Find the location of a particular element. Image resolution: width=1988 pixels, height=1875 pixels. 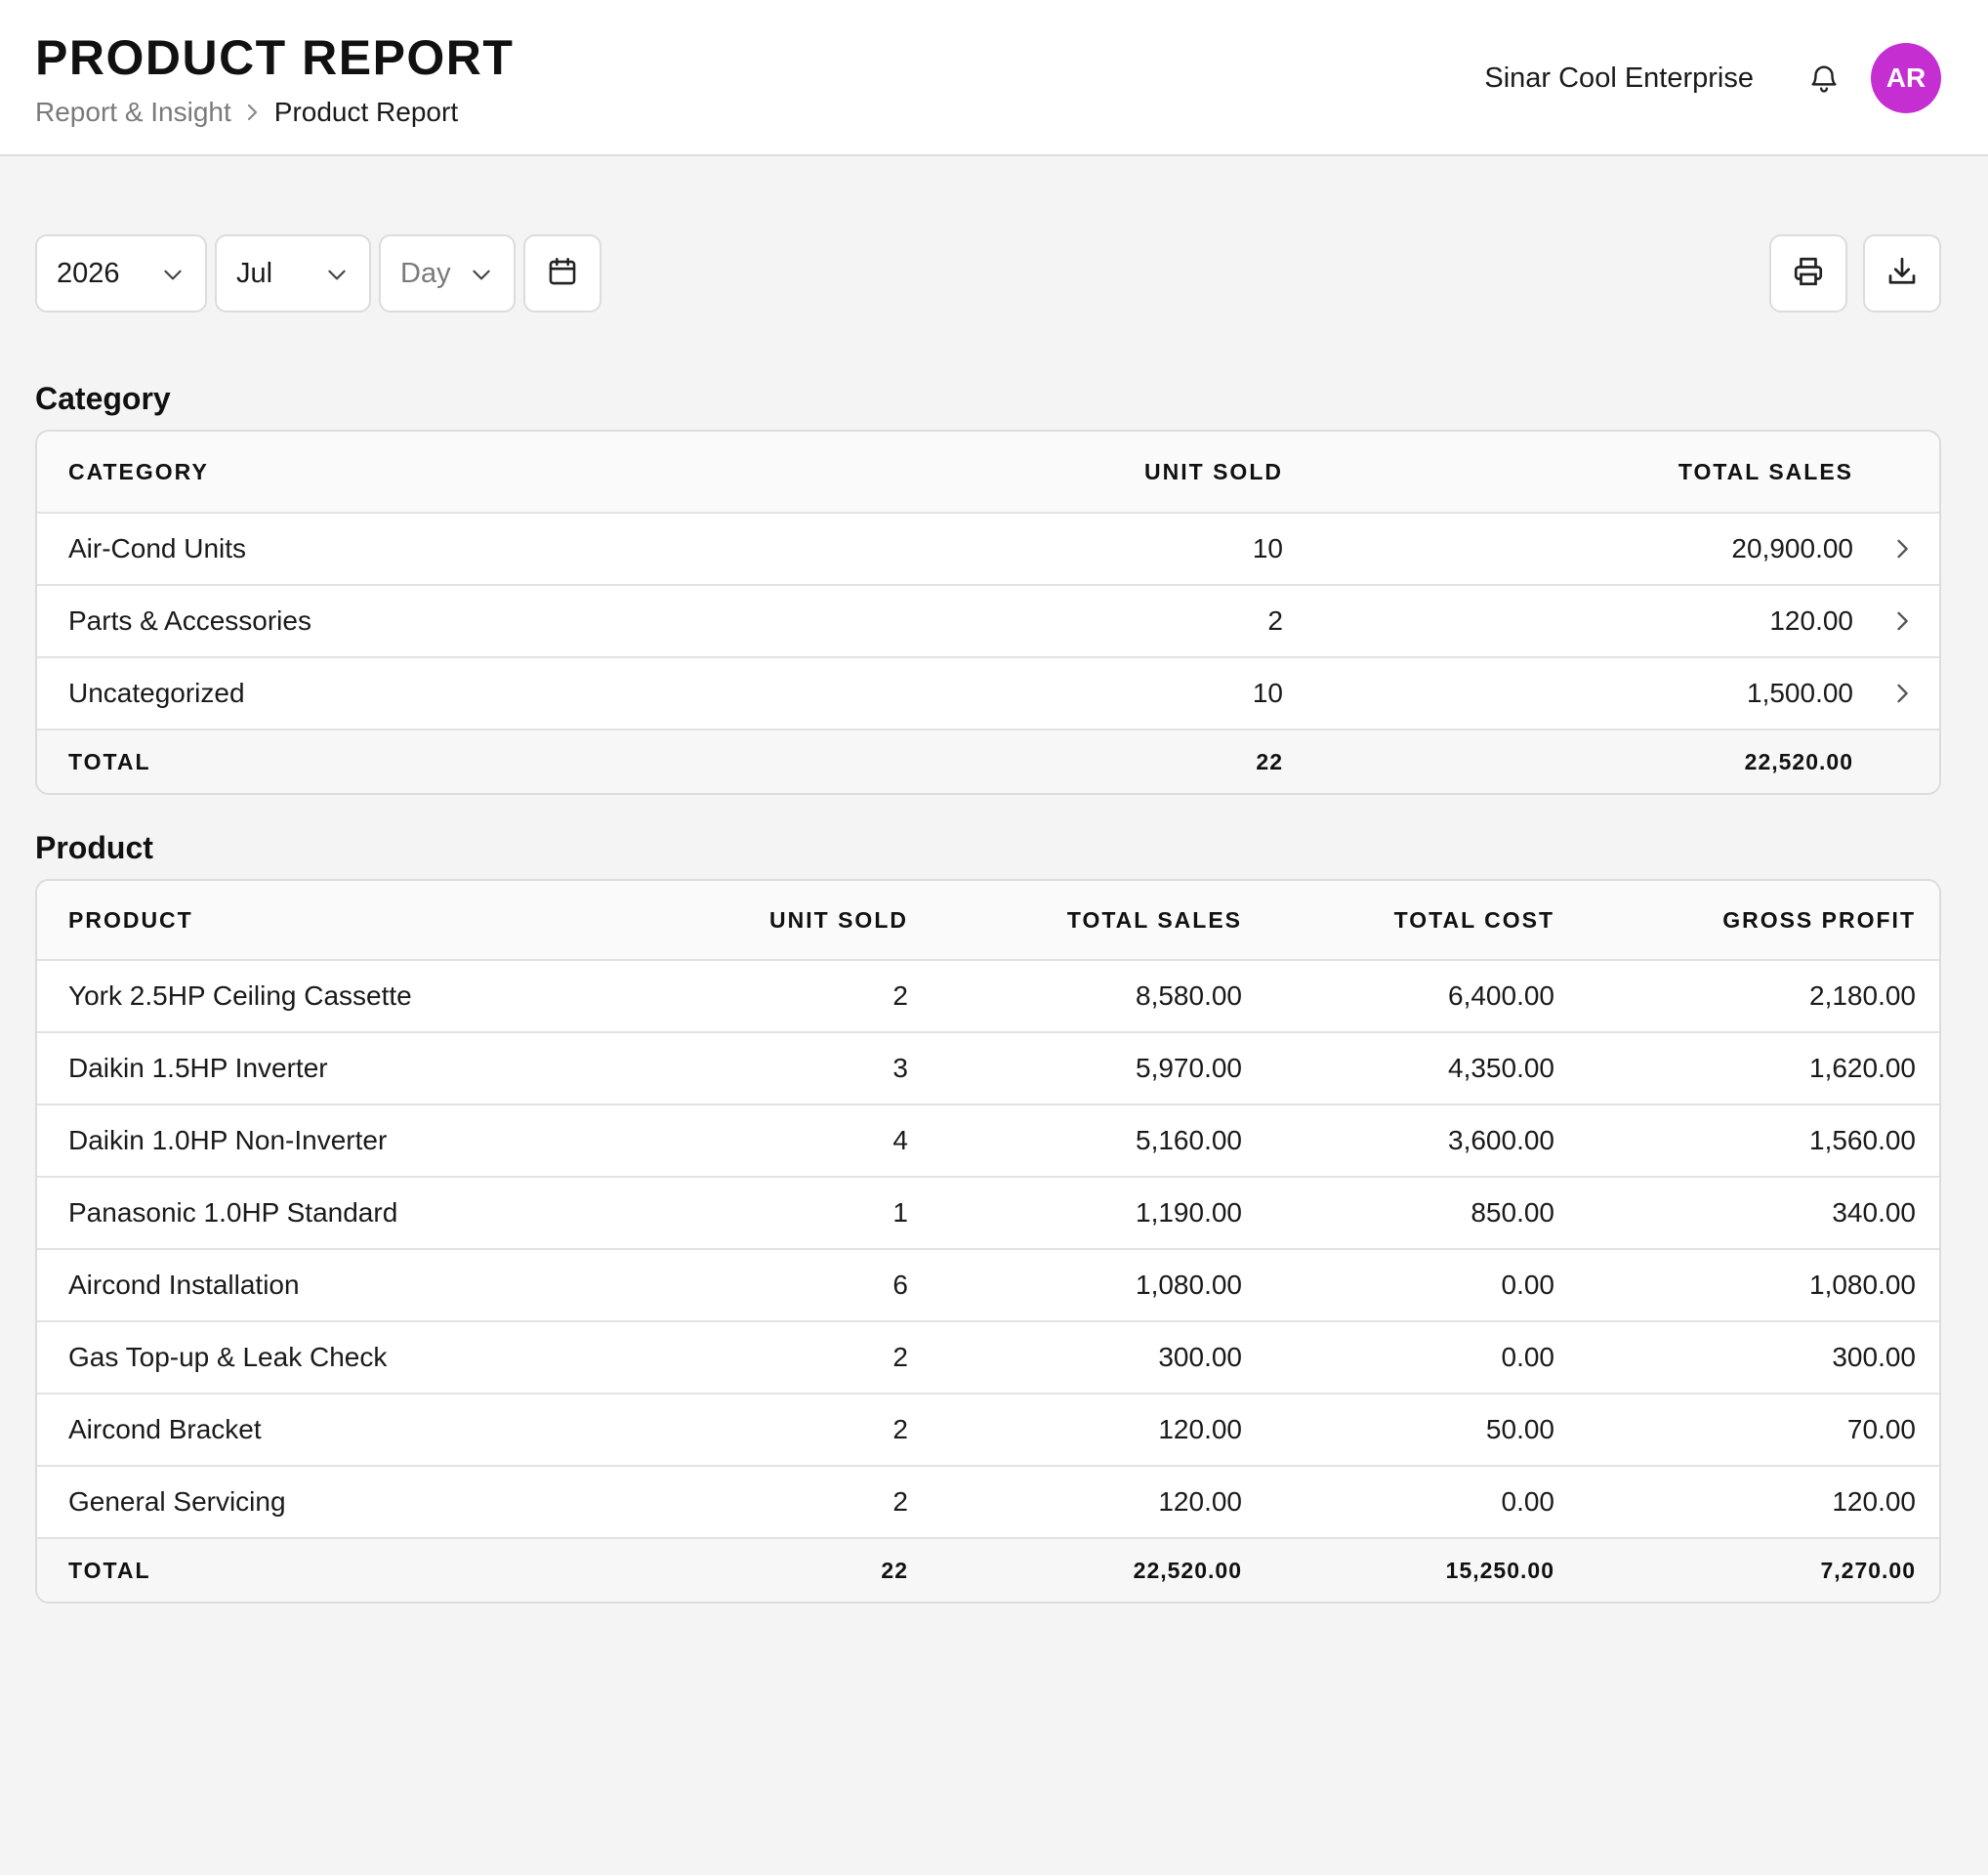

total-sales: 8,580.00 is located at coordinates (1189, 995).